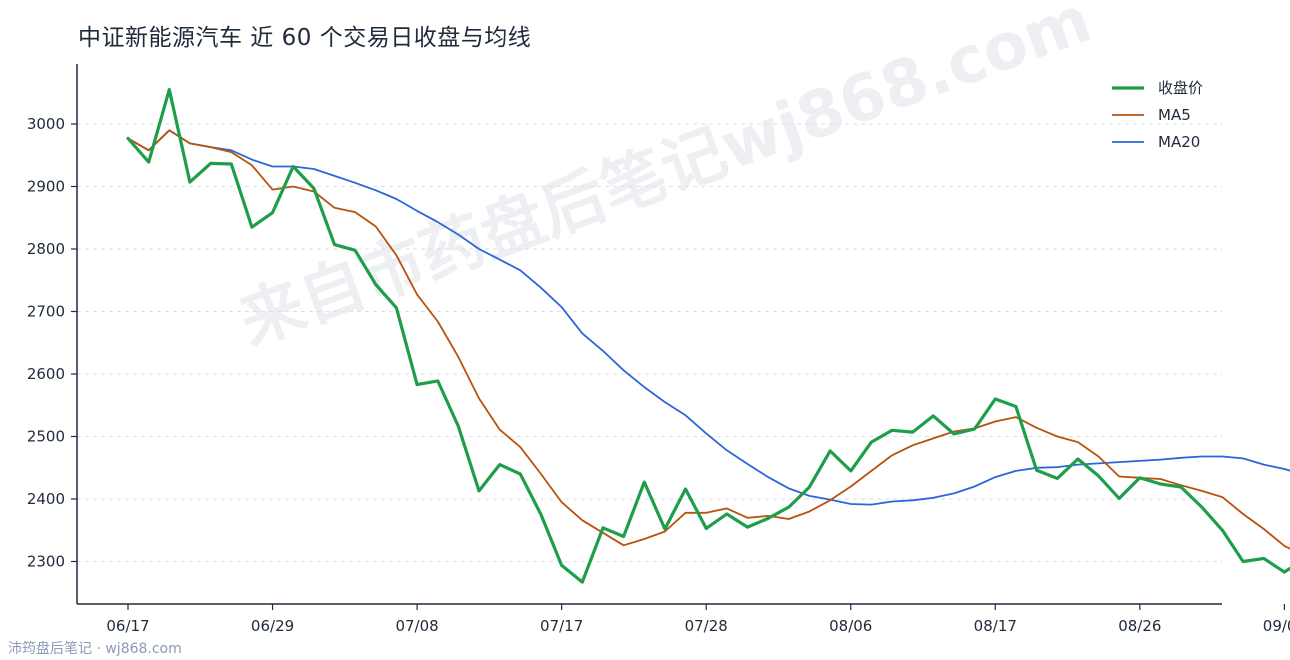 The height and width of the screenshot is (660, 1290). I want to click on y-tick-label: 2500, so click(46, 437).